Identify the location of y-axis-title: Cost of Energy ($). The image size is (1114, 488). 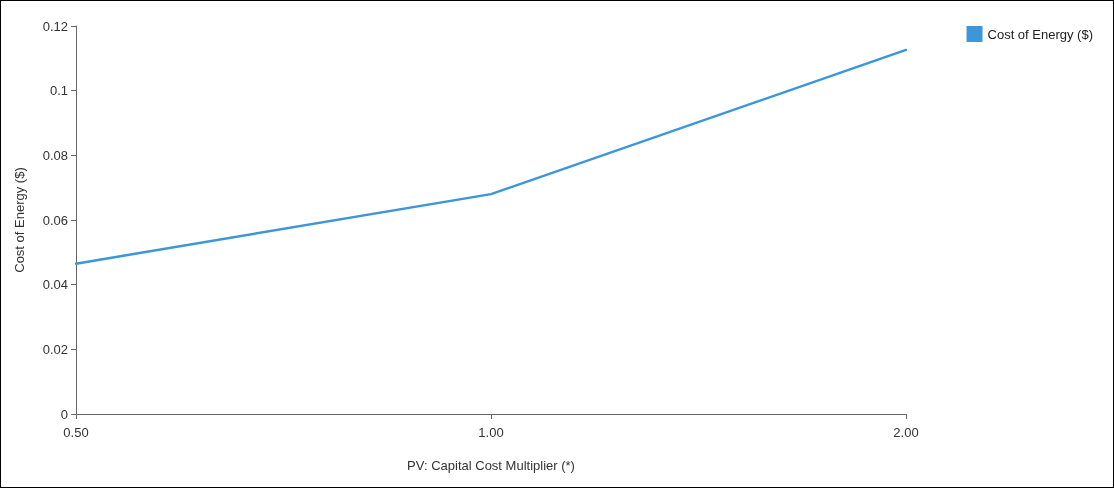
(19, 220).